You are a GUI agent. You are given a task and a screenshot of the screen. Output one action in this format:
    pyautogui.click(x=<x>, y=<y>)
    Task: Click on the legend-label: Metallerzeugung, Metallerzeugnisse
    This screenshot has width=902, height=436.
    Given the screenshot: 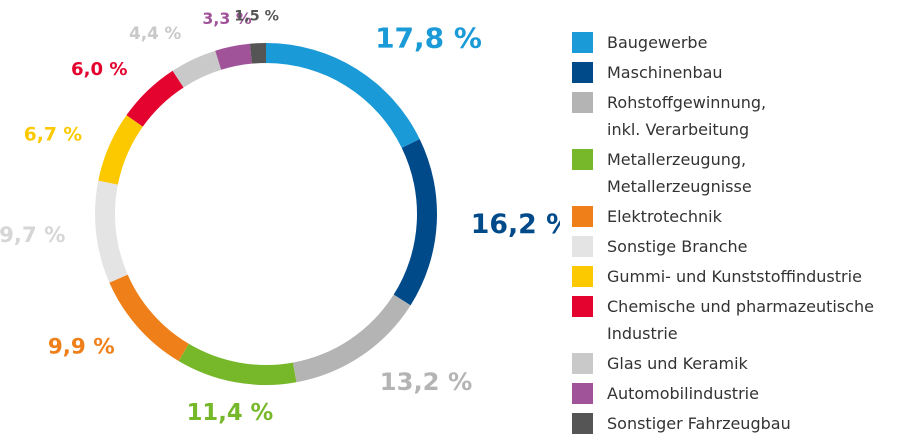 What is the action you would take?
    pyautogui.click(x=679, y=173)
    